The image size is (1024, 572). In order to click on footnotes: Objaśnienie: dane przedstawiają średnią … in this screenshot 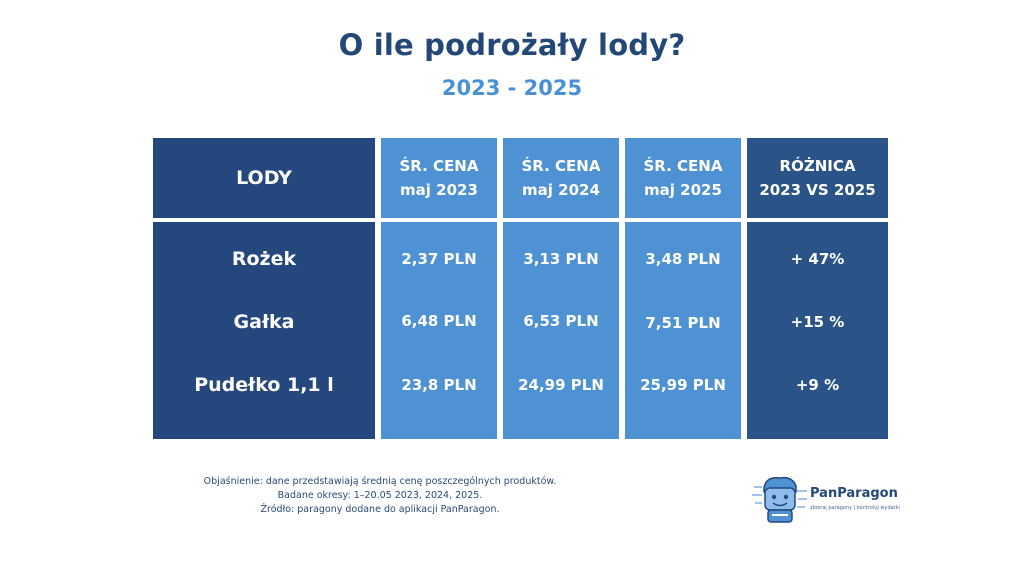, I will do `click(380, 496)`.